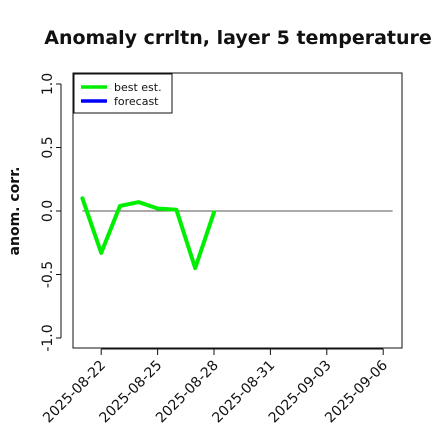  Describe the element at coordinates (15, 211) in the screenshot. I see `y-axis-label: anom. corr.` at that location.